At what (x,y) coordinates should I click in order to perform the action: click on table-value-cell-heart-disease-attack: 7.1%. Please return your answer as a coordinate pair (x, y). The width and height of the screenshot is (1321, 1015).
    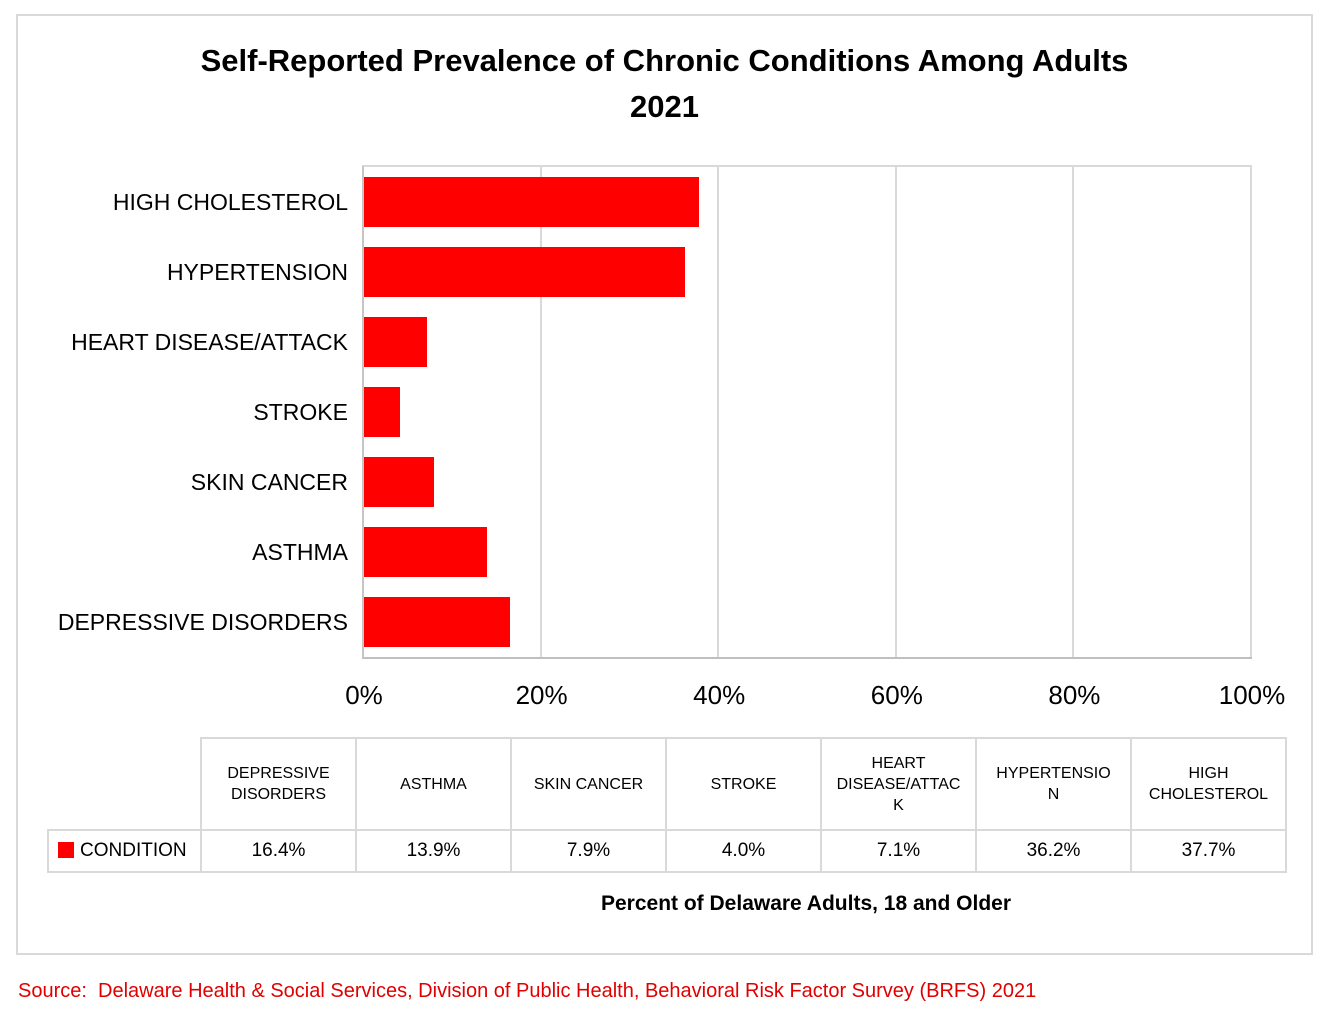
    Looking at the image, I should click on (898, 851).